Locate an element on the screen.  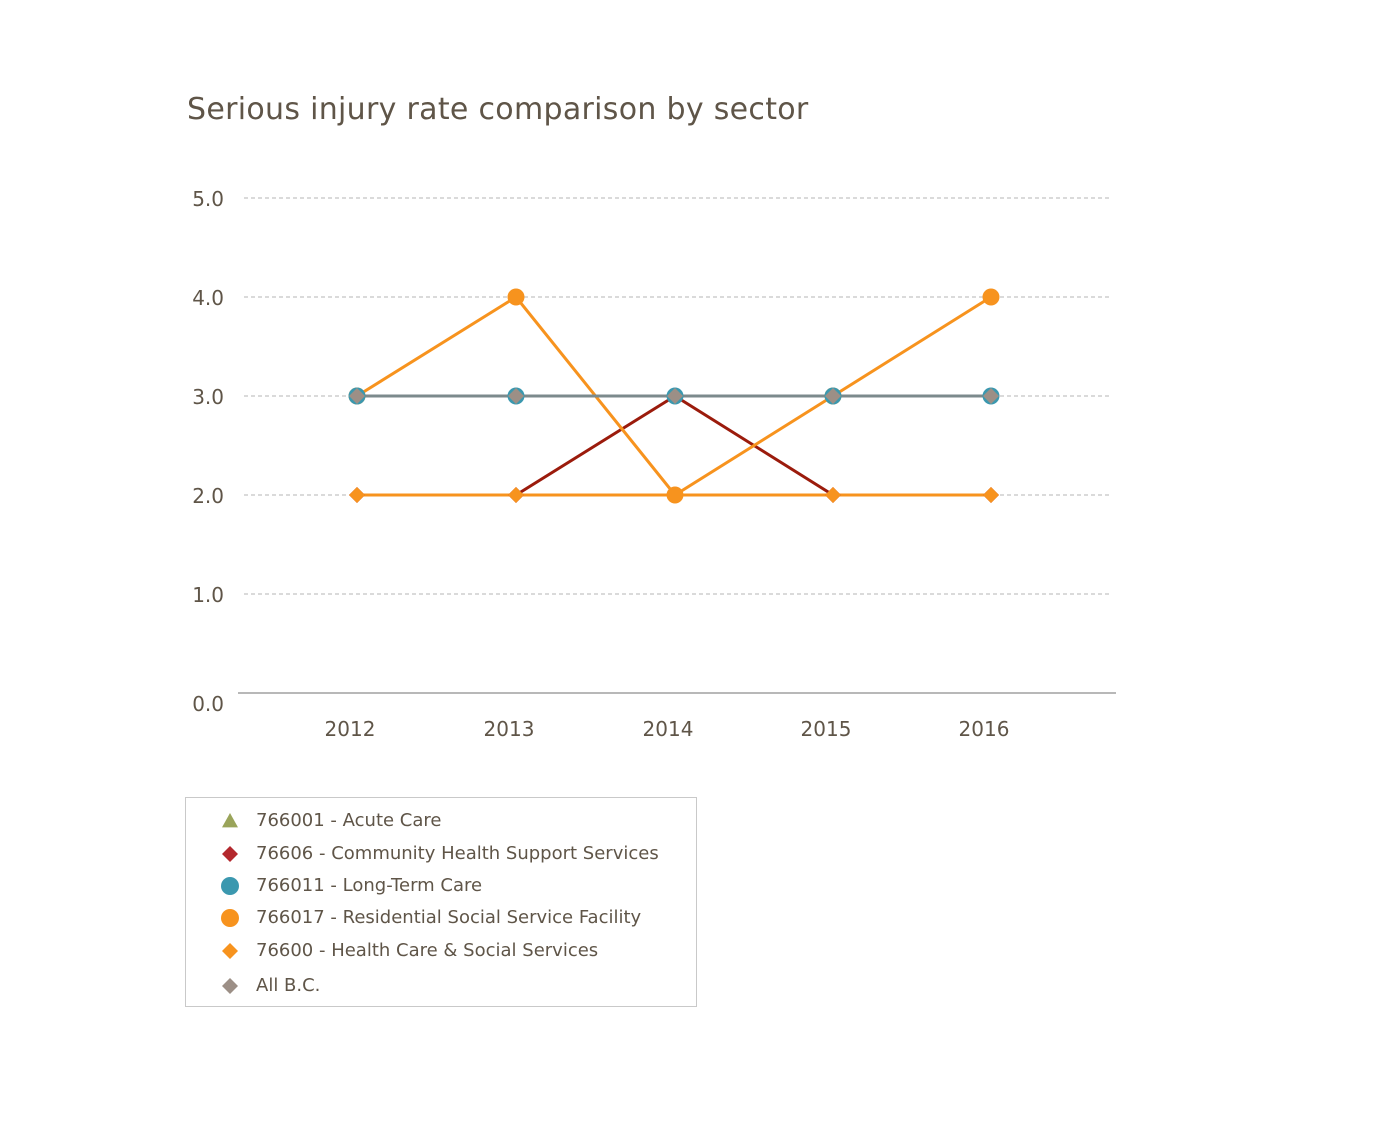
data-point-All-2012 is located at coordinates (357, 396).